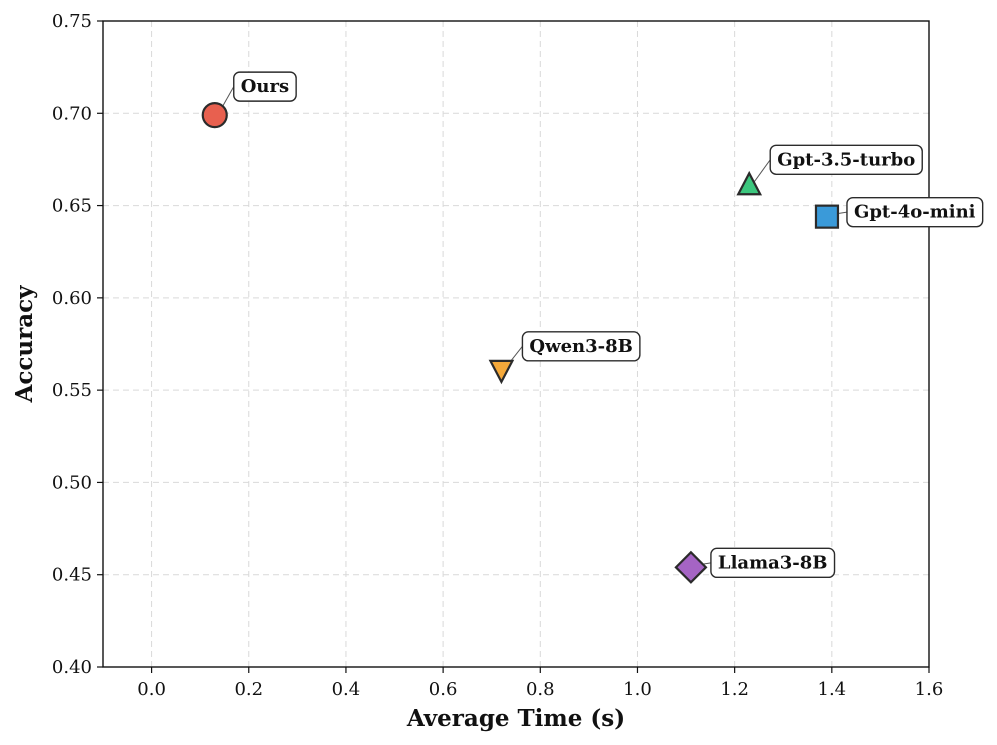 The height and width of the screenshot is (745, 997). What do you see at coordinates (691, 567) in the screenshot?
I see `point-llama3-8b` at bounding box center [691, 567].